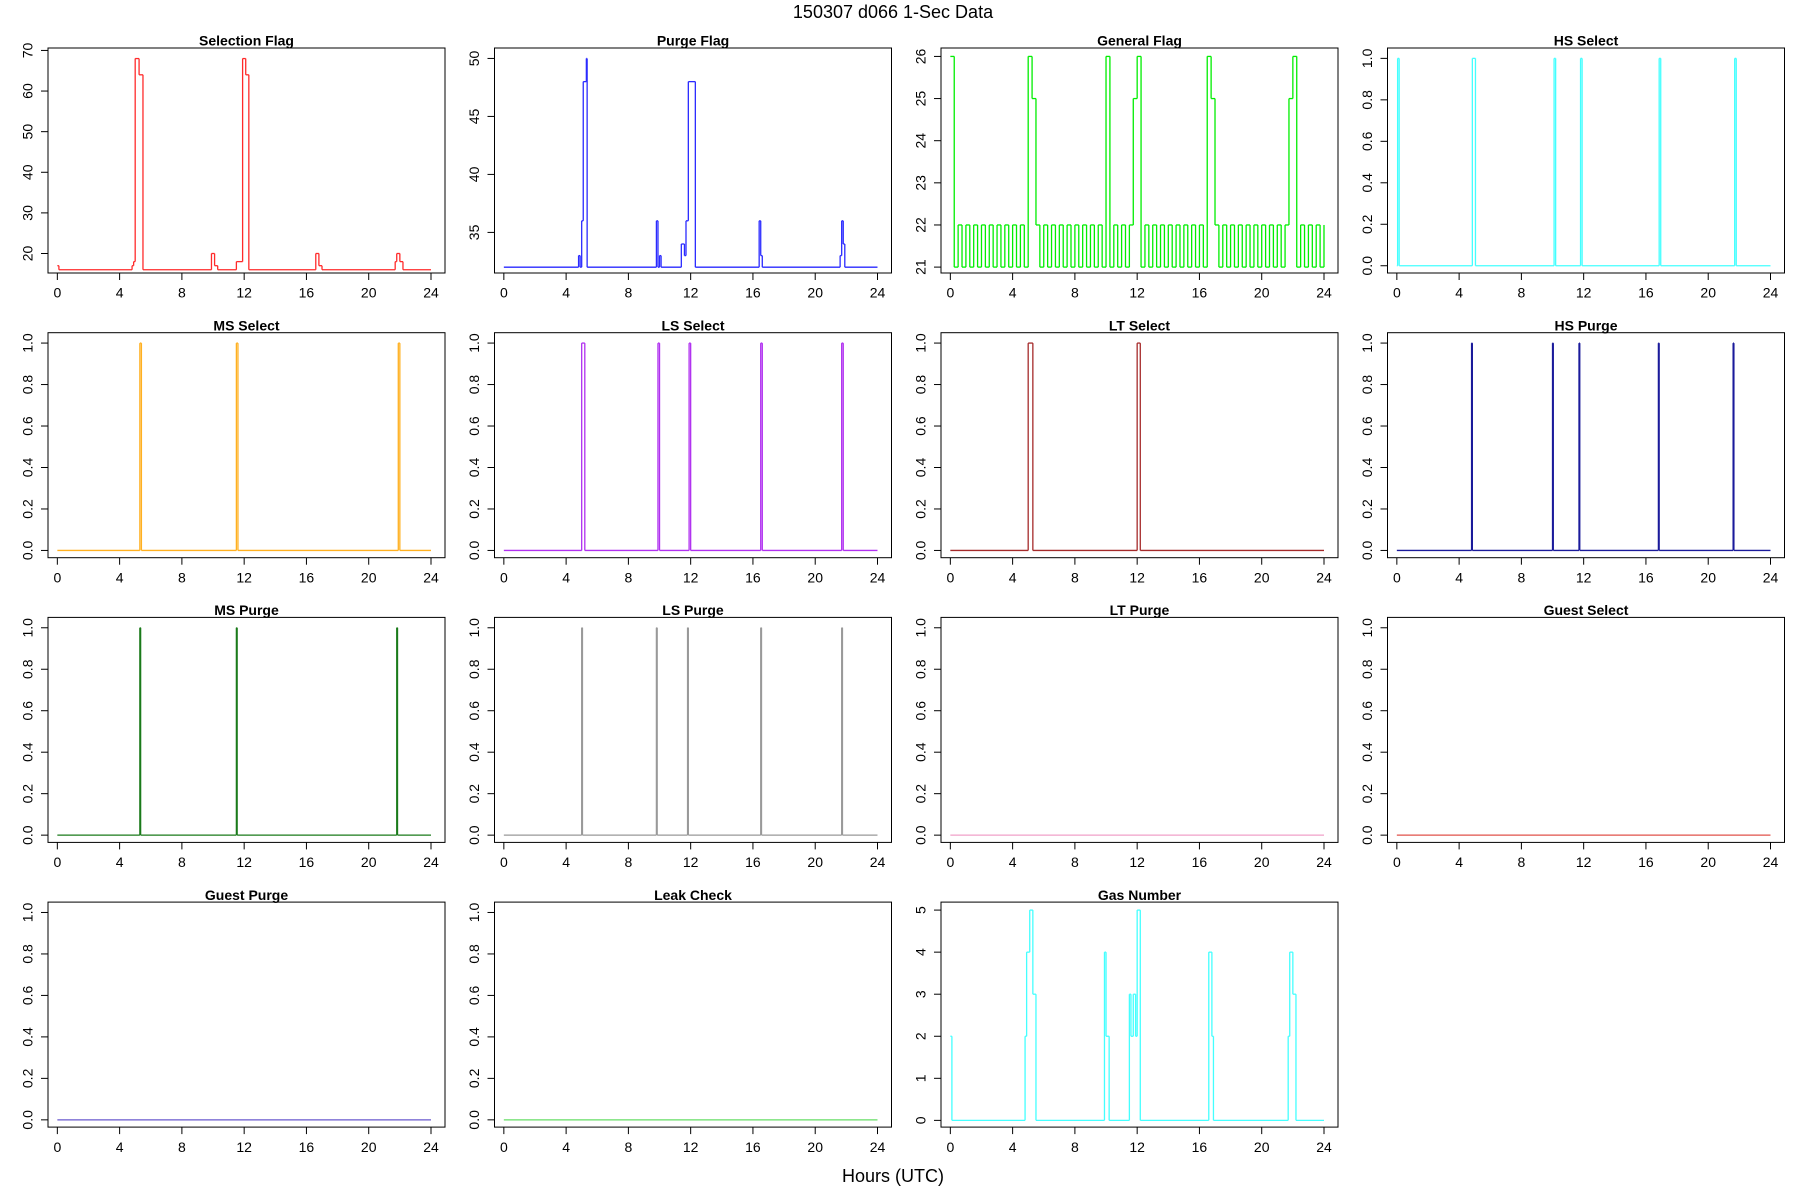  I want to click on y-tick-label: 5, so click(921, 910).